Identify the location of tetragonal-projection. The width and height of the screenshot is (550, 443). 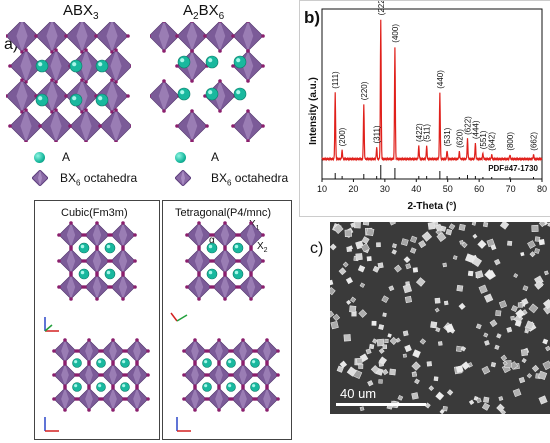
(225, 326).